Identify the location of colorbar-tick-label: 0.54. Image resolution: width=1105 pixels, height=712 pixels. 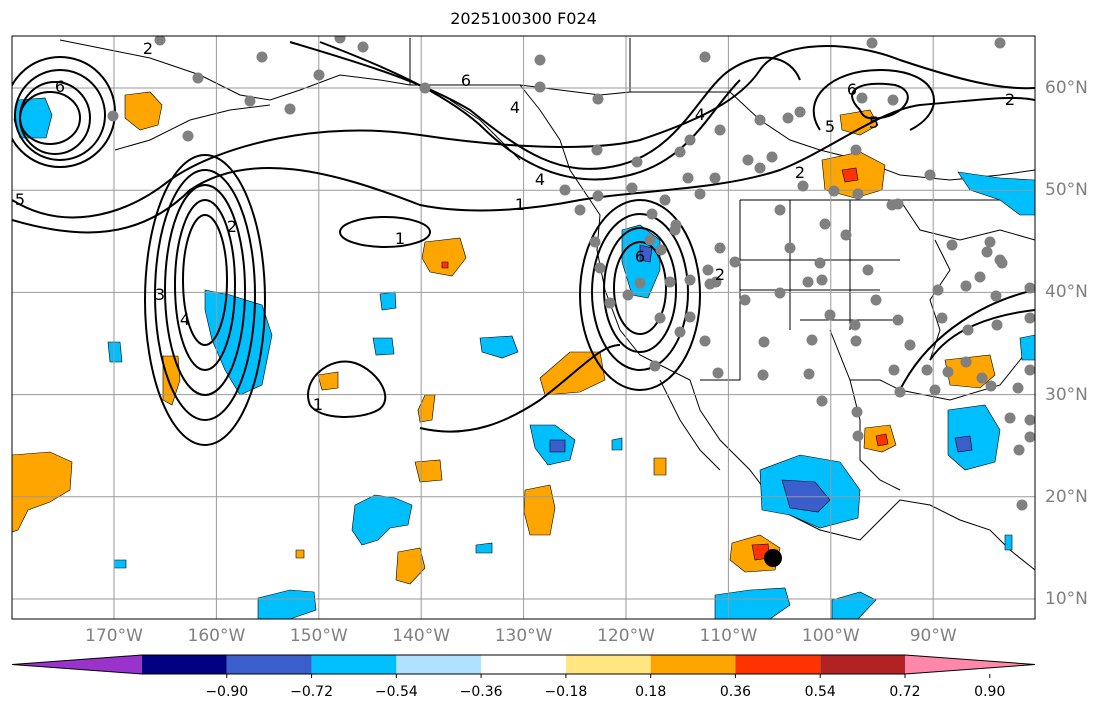
(820, 692).